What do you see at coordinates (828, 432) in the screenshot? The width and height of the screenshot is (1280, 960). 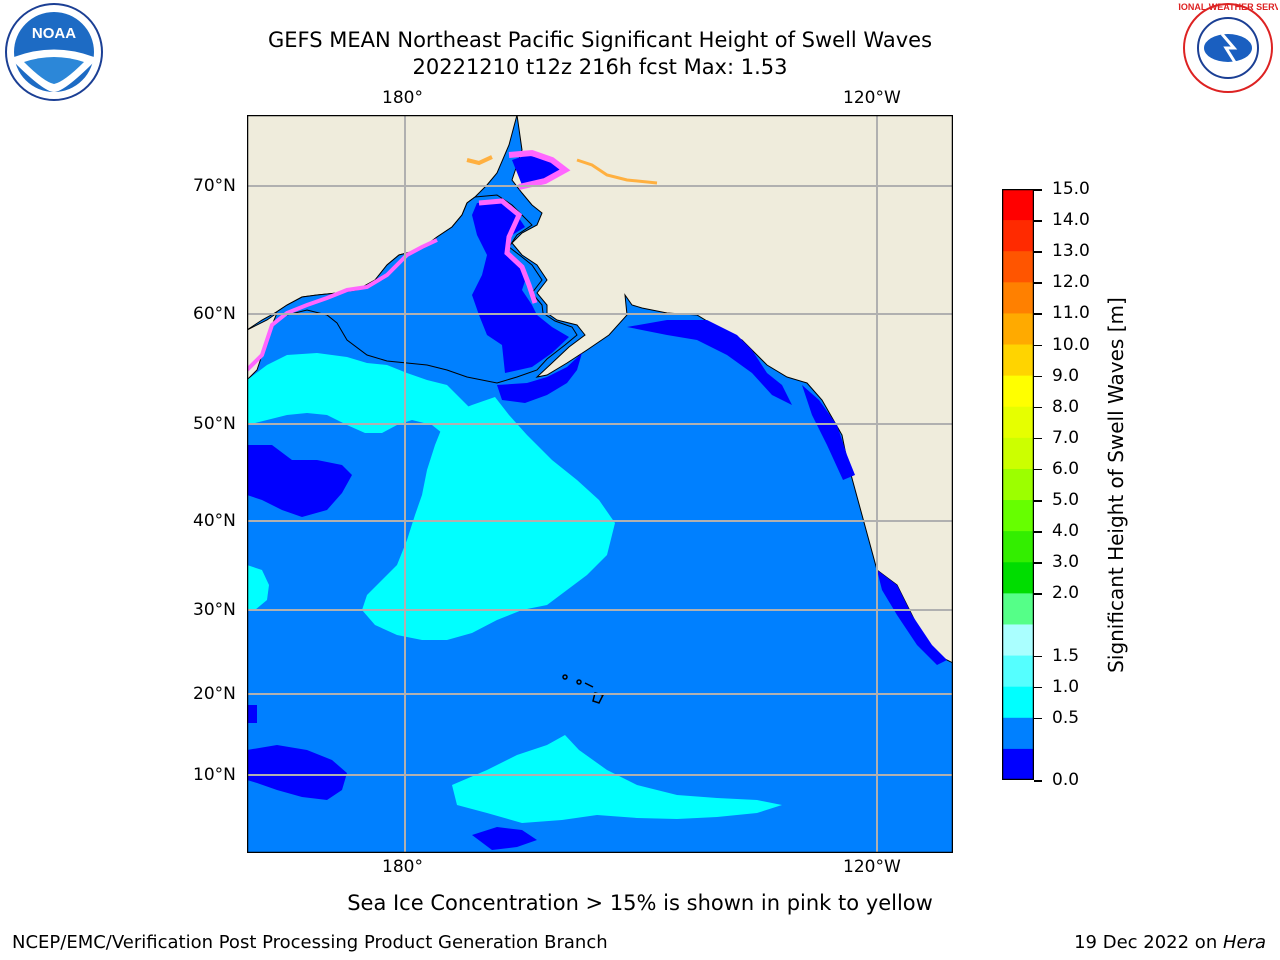 I see `sea-bc-coast` at bounding box center [828, 432].